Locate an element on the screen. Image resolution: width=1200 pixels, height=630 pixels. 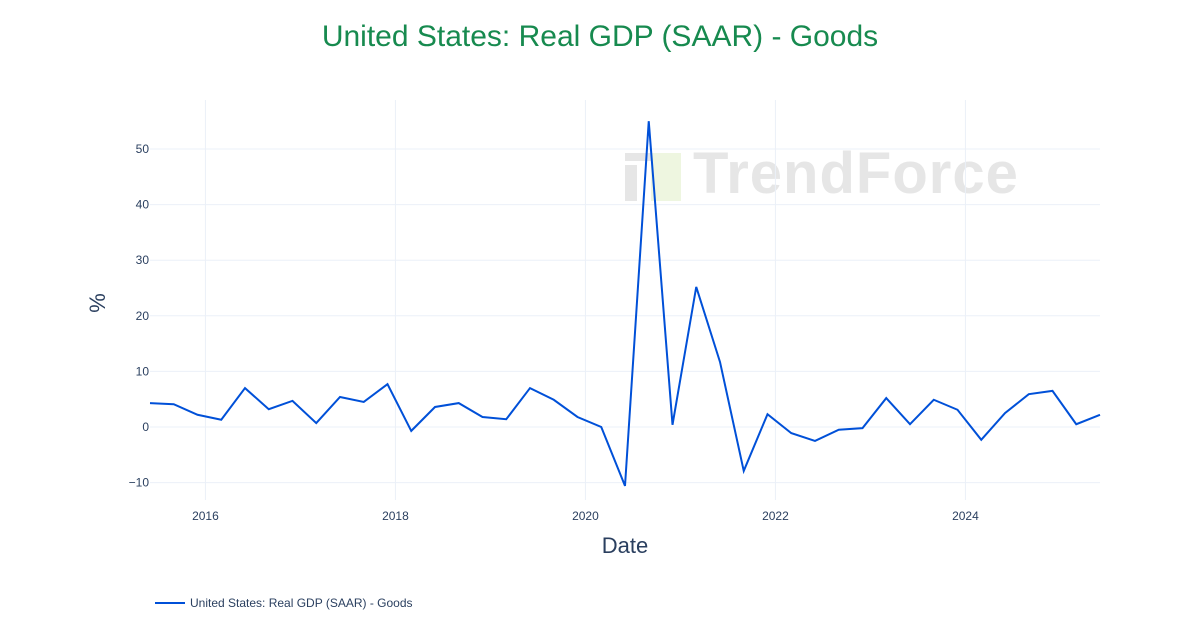
legend-swatch is located at coordinates (170, 603).